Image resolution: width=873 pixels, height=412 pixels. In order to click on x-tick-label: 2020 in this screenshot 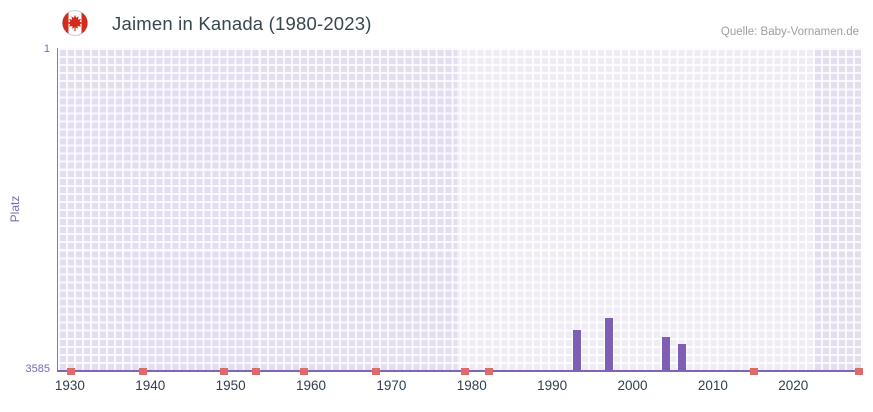, I will do `click(793, 385)`.